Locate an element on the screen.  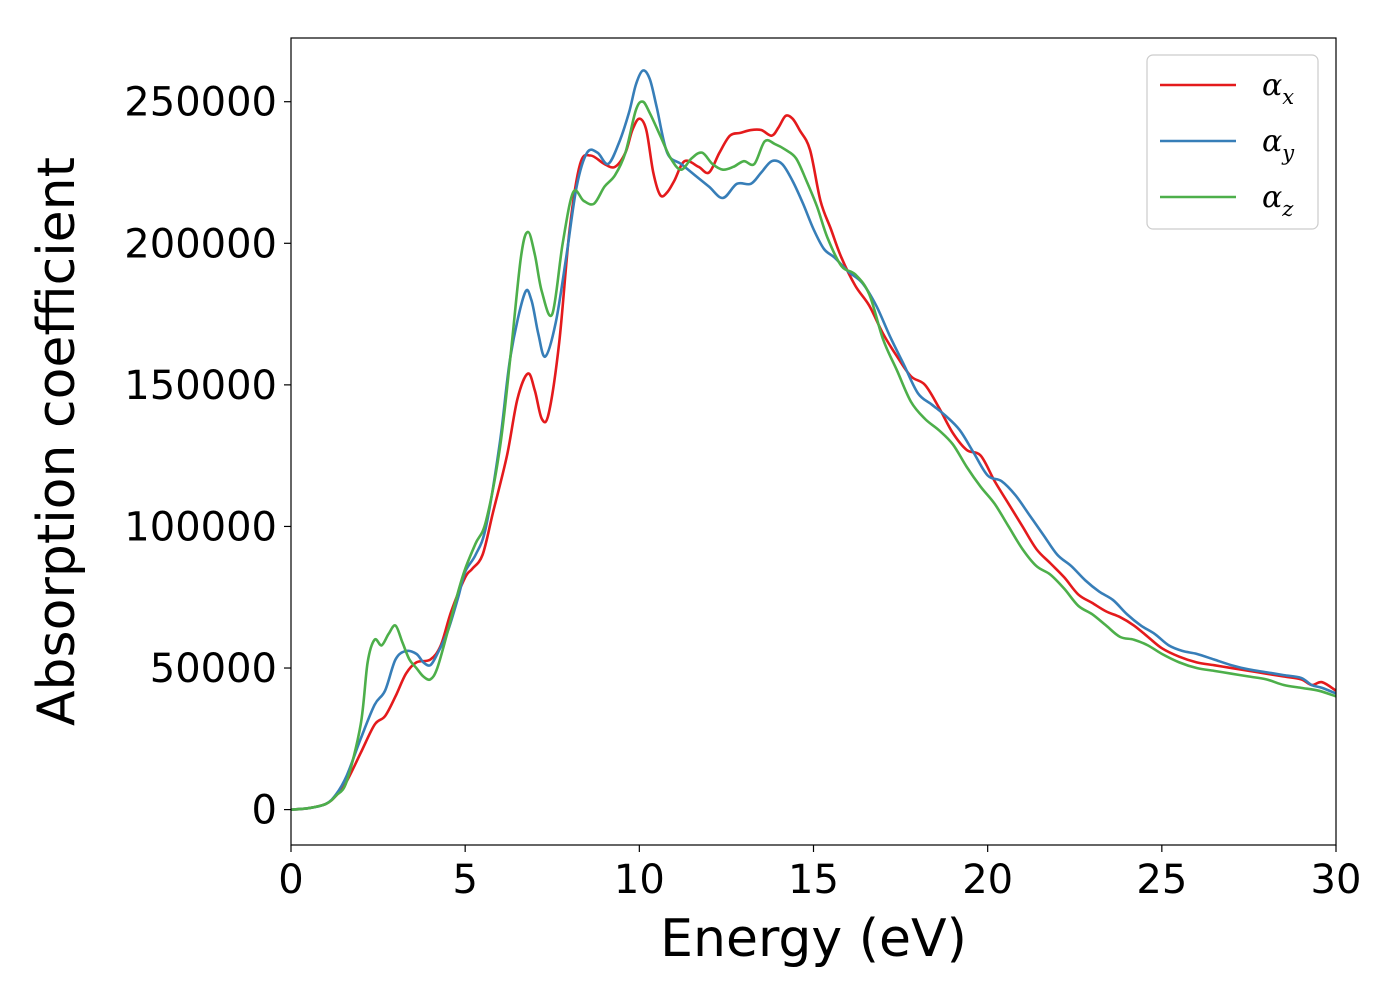
y-tick-label: 200000 is located at coordinates (200, 244).